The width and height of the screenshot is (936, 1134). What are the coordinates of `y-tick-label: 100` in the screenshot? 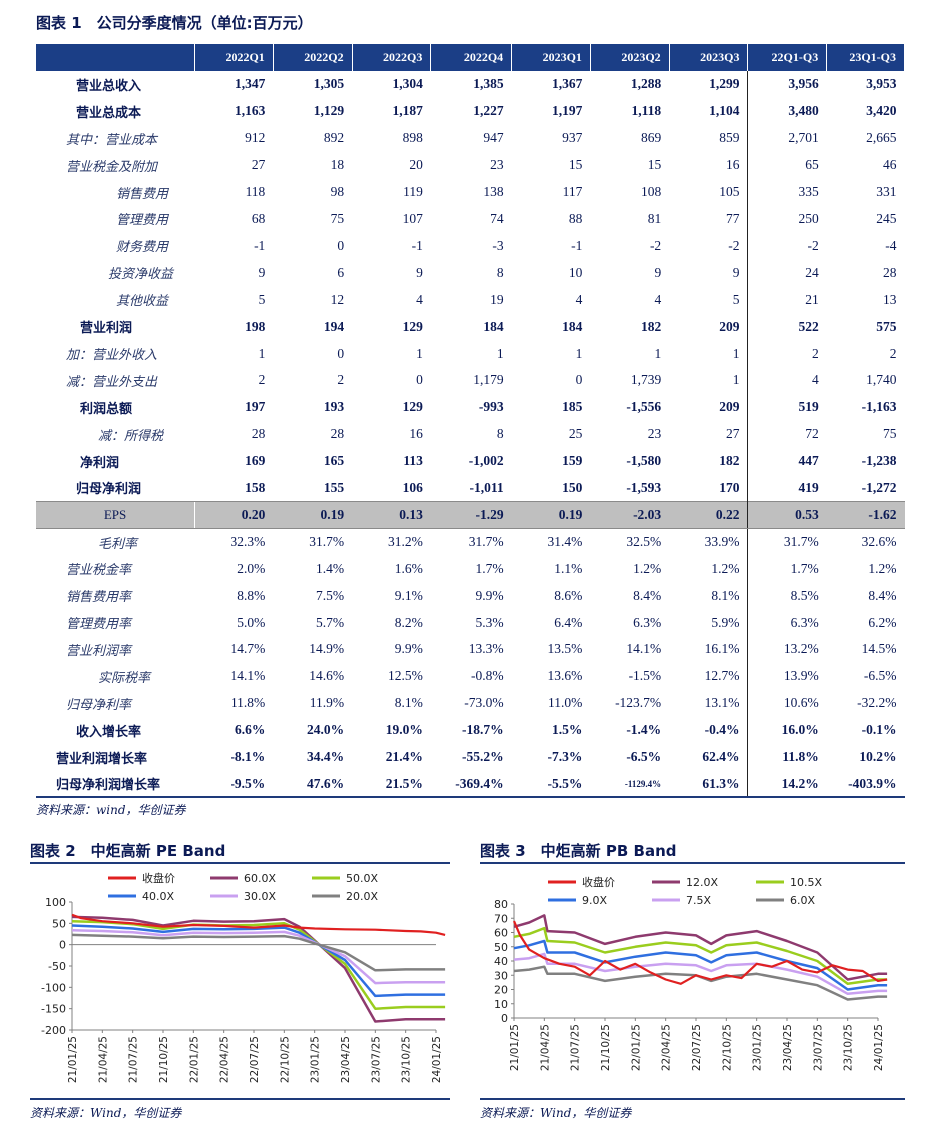 It's located at (55, 902).